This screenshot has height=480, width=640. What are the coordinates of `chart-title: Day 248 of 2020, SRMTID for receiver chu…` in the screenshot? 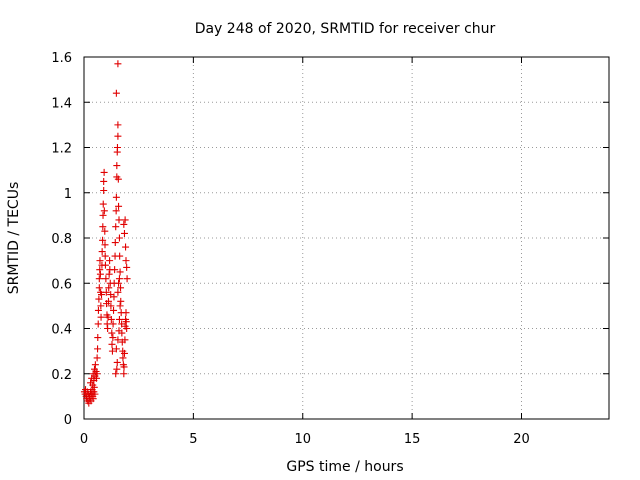 It's located at (345, 29).